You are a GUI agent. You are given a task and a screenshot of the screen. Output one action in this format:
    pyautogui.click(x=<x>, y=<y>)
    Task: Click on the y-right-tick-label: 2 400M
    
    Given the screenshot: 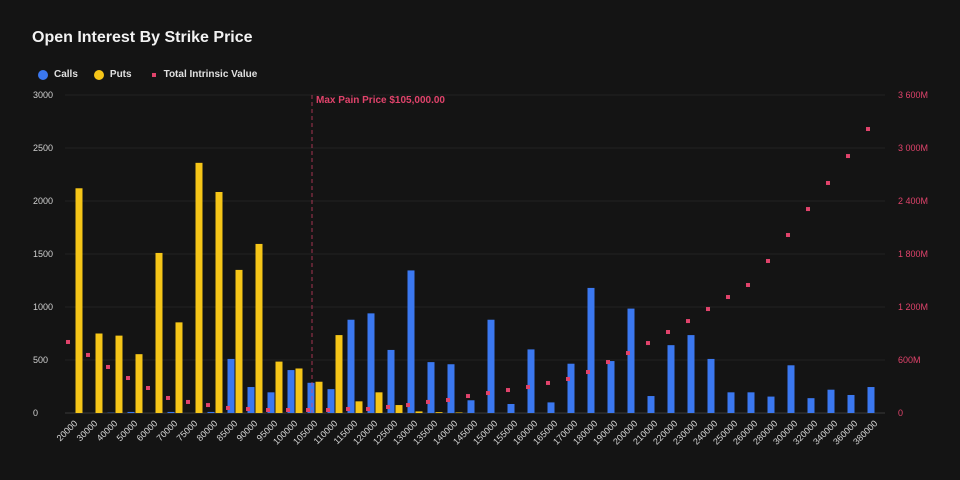 What is the action you would take?
    pyautogui.click(x=913, y=201)
    